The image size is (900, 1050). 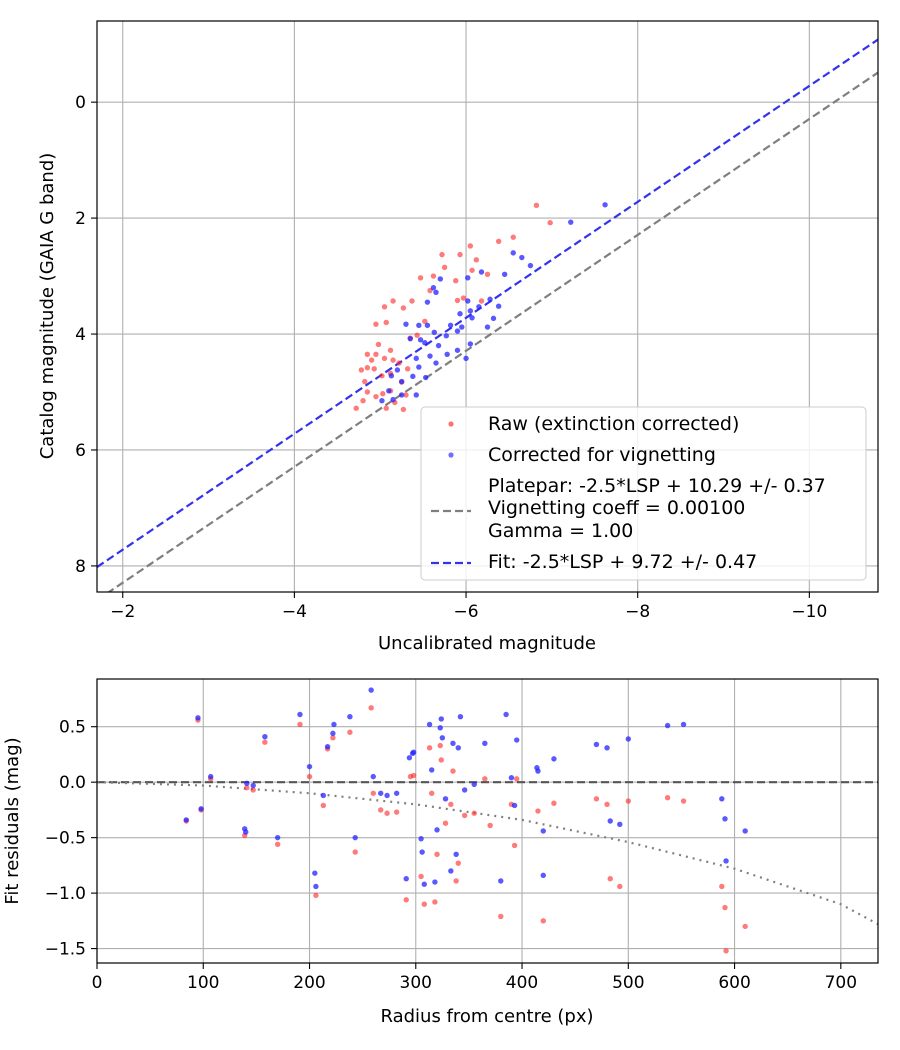 What do you see at coordinates (643, 493) in the screenshot?
I see `legend-box` at bounding box center [643, 493].